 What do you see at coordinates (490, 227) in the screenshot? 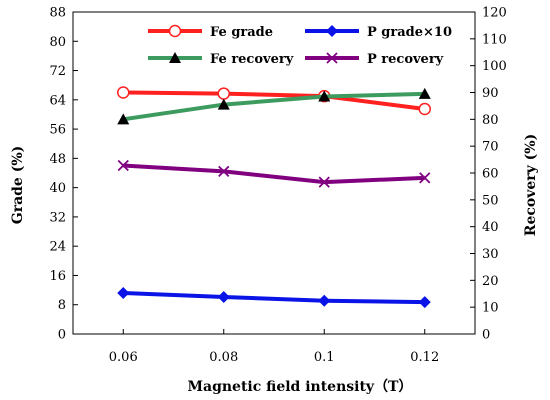
I see `right-tick-label: 40` at bounding box center [490, 227].